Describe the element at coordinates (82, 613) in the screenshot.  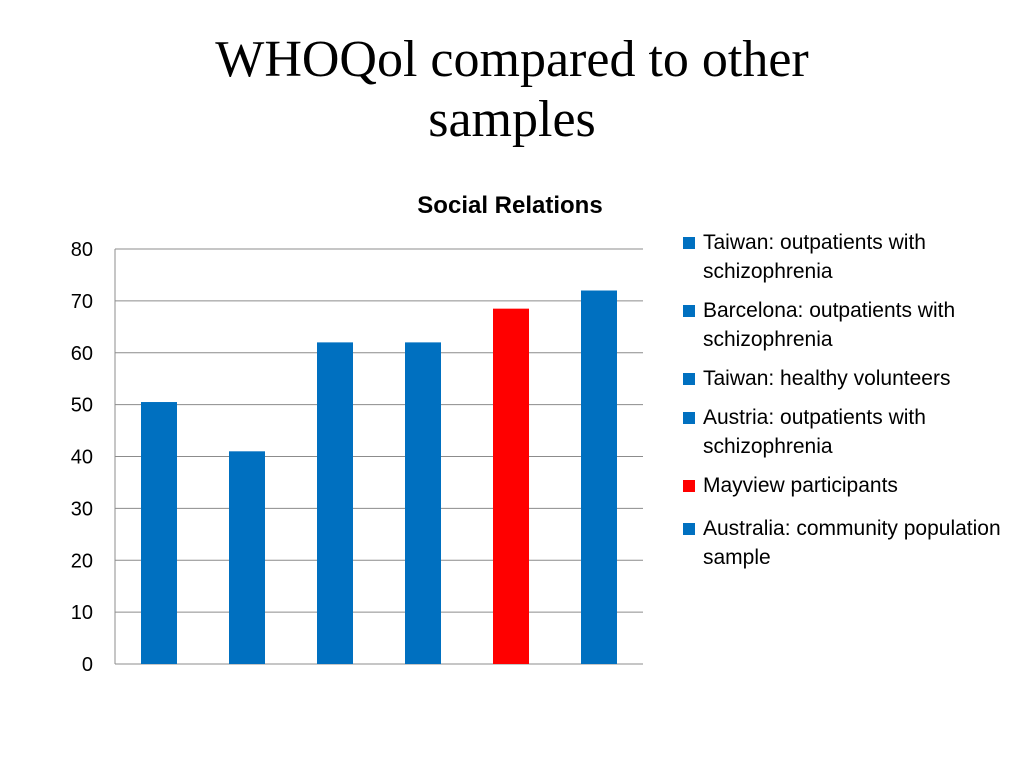
I see `y-tick-label: 10` at that location.